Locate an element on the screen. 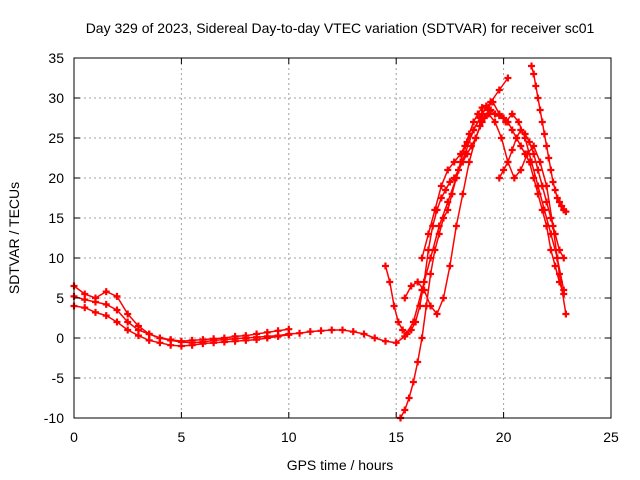  y-tick-label: 25 is located at coordinates (56, 138).